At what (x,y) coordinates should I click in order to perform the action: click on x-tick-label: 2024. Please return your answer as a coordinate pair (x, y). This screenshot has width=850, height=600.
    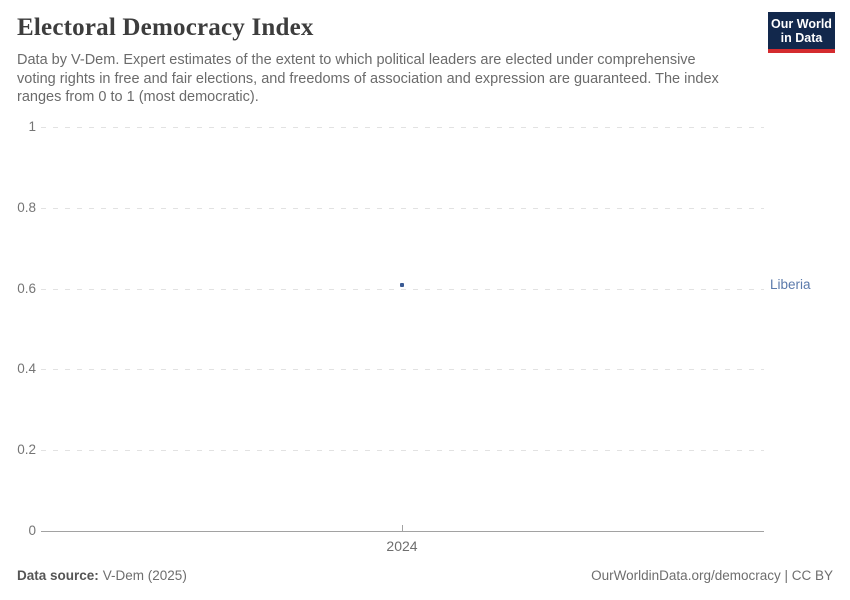
    Looking at the image, I should click on (402, 546).